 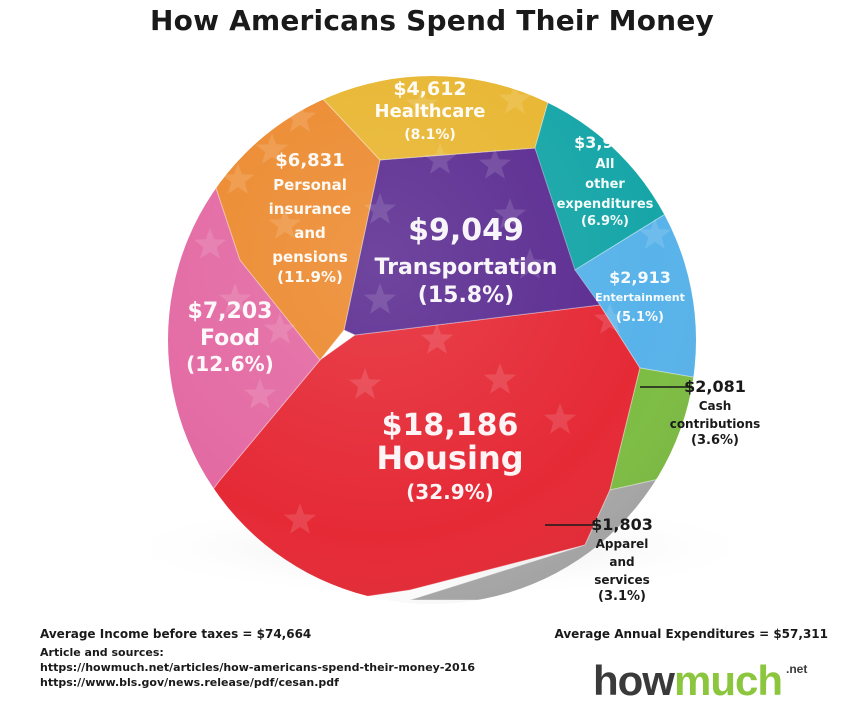 What do you see at coordinates (622, 544) in the screenshot?
I see `label-apparel-and-services-name: Apparel` at bounding box center [622, 544].